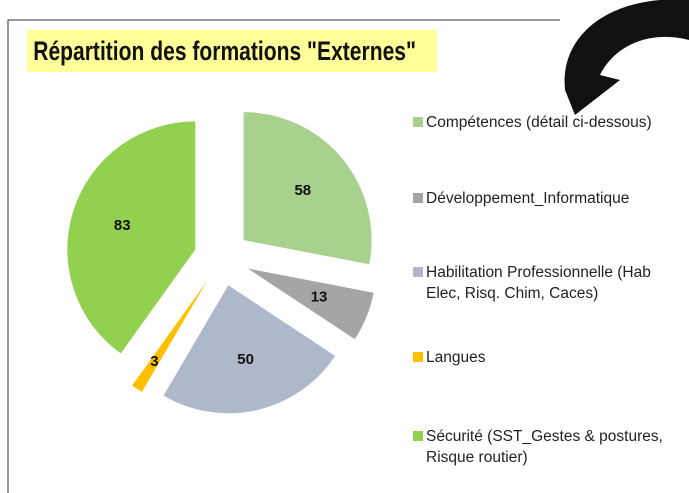 Image resolution: width=689 pixels, height=493 pixels. I want to click on legend-item: Compétences (détail ci-dessous), so click(547, 122).